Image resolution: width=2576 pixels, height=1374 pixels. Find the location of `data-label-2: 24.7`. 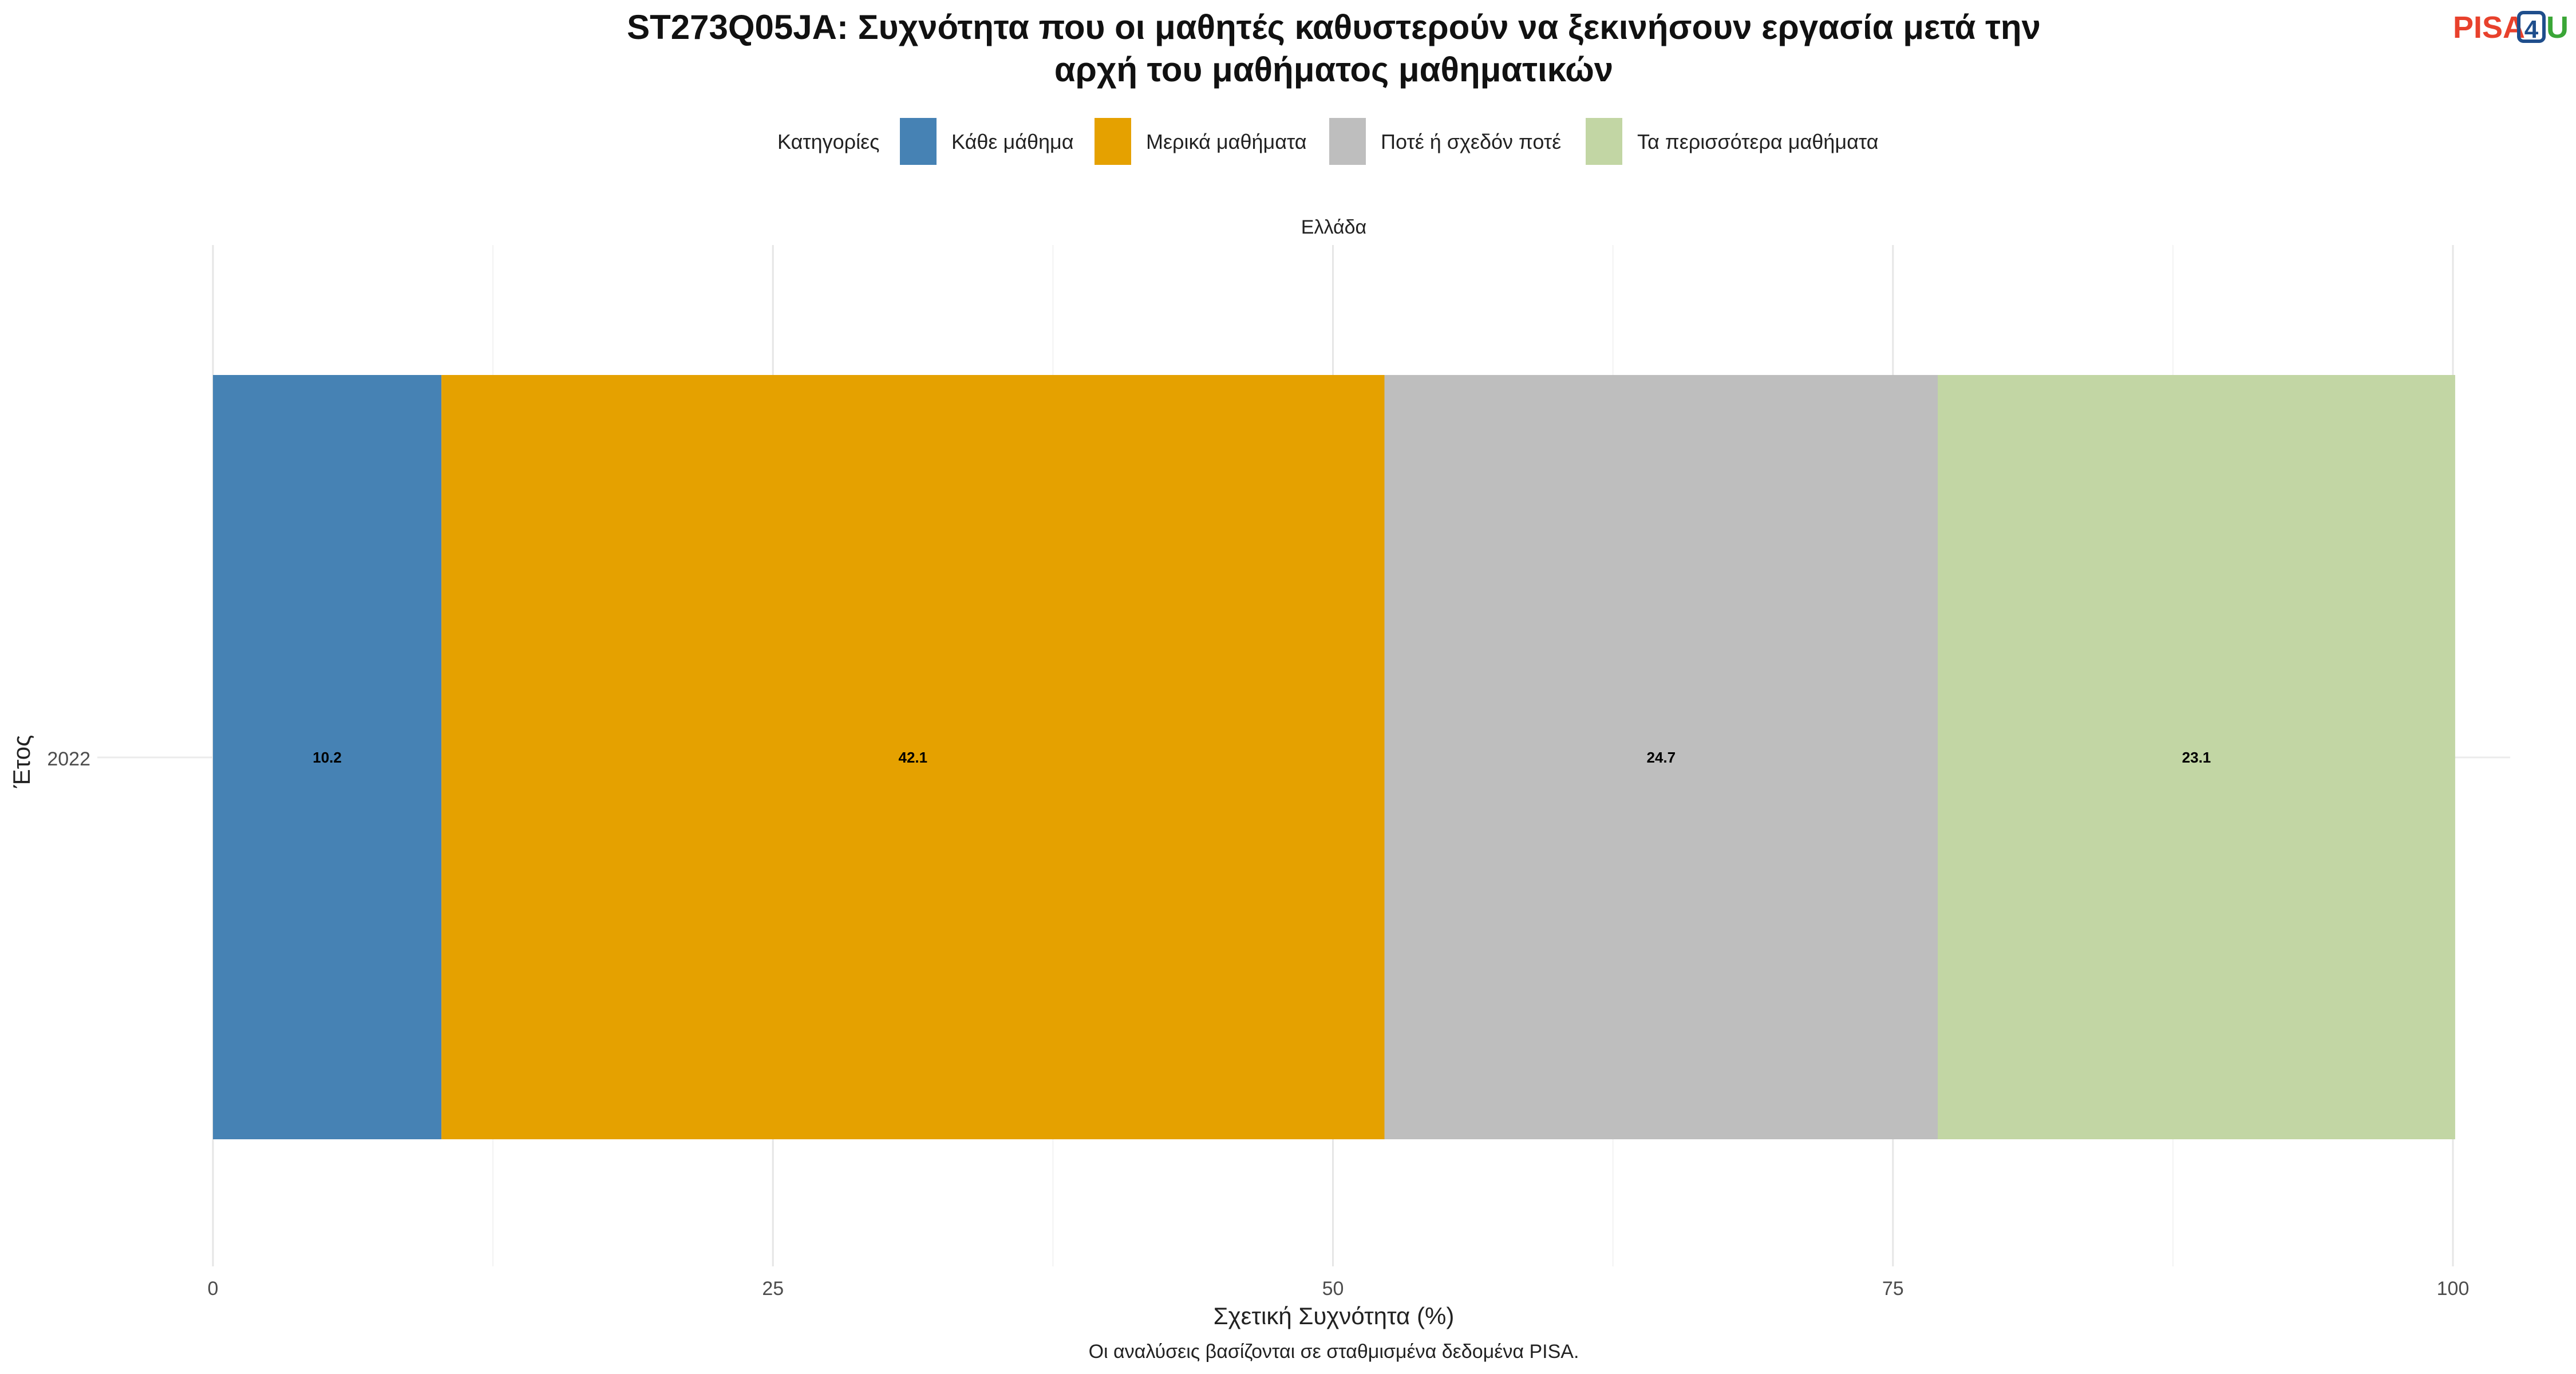

data-label-2: 24.7 is located at coordinates (1661, 757).